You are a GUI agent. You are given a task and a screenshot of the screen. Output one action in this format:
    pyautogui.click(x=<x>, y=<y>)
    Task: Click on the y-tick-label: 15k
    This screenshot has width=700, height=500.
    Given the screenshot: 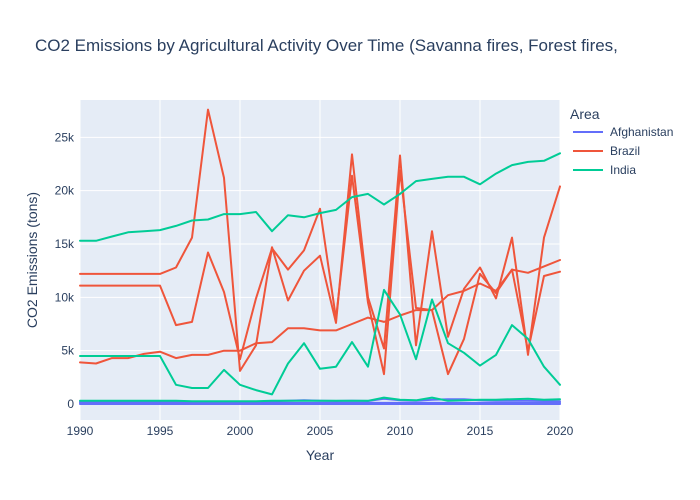 What is the action you would take?
    pyautogui.click(x=65, y=244)
    